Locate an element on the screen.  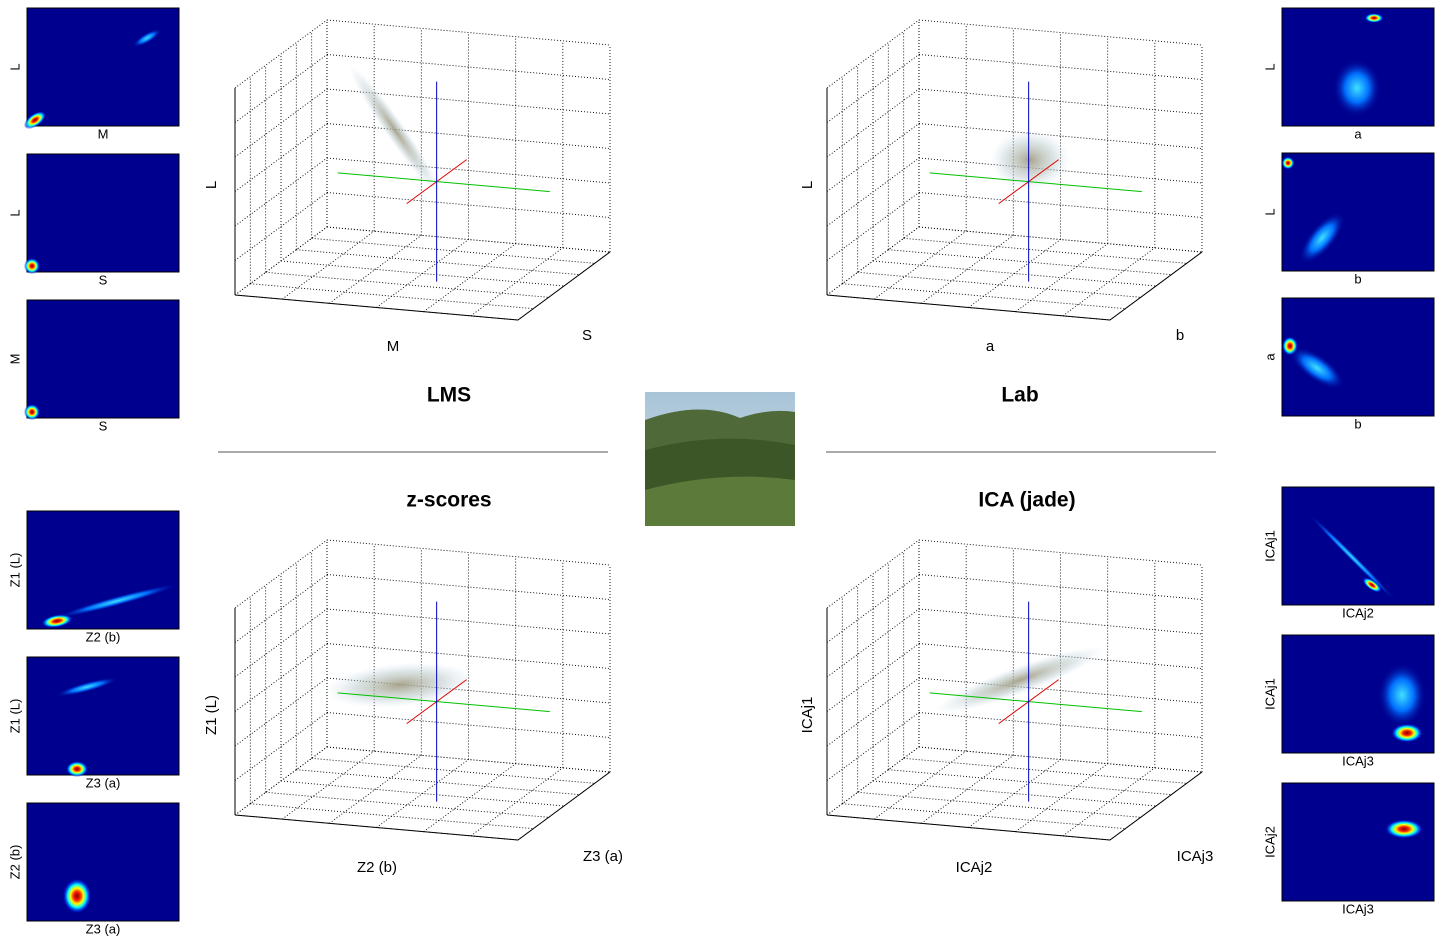
heatmap-x-label: S is located at coordinates (103, 425).